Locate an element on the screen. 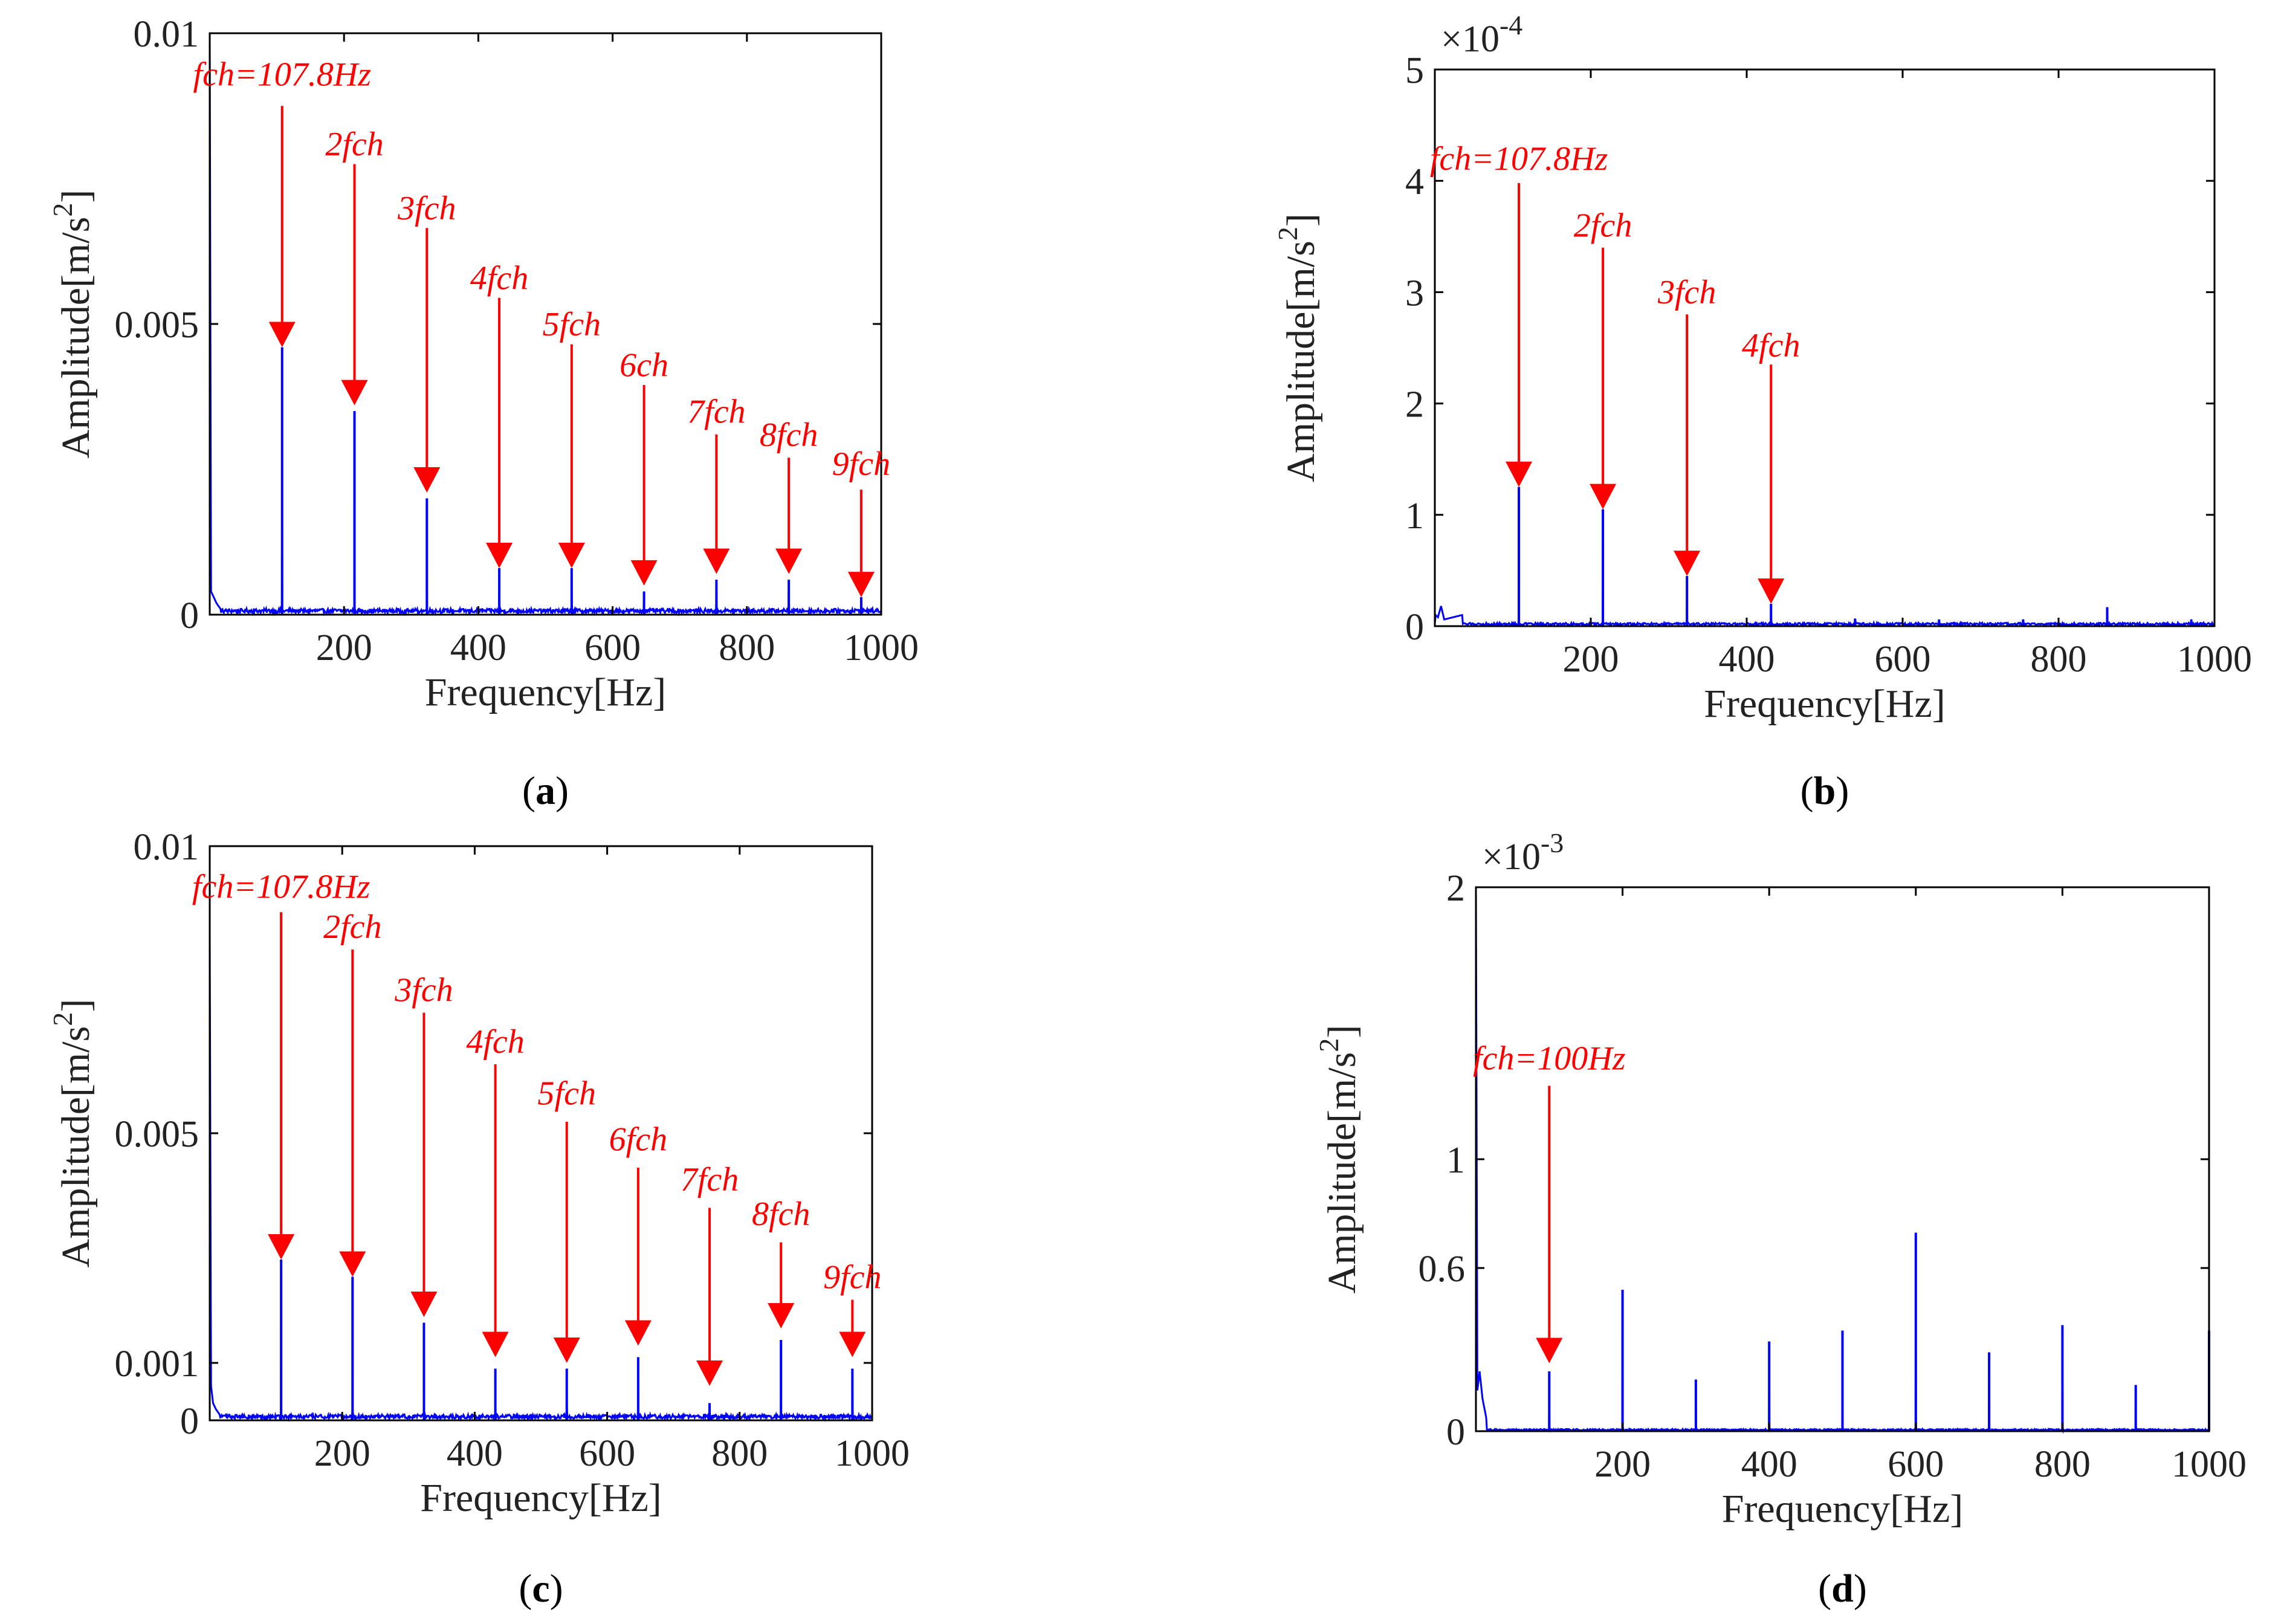 This screenshot has width=2284, height=1624. y-tick-label: 4 is located at coordinates (1414, 181).